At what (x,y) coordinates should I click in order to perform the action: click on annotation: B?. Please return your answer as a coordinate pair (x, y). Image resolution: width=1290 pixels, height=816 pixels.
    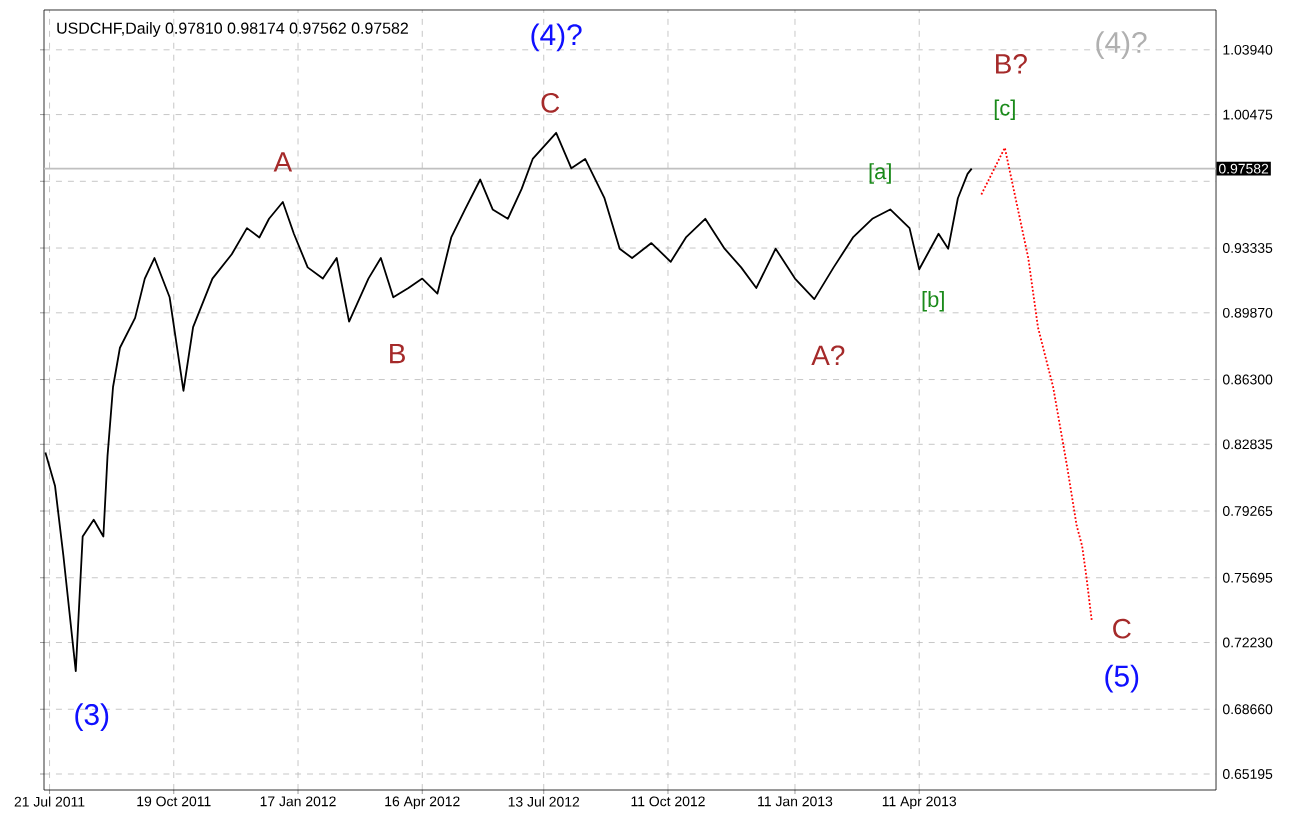
    Looking at the image, I should click on (1011, 63).